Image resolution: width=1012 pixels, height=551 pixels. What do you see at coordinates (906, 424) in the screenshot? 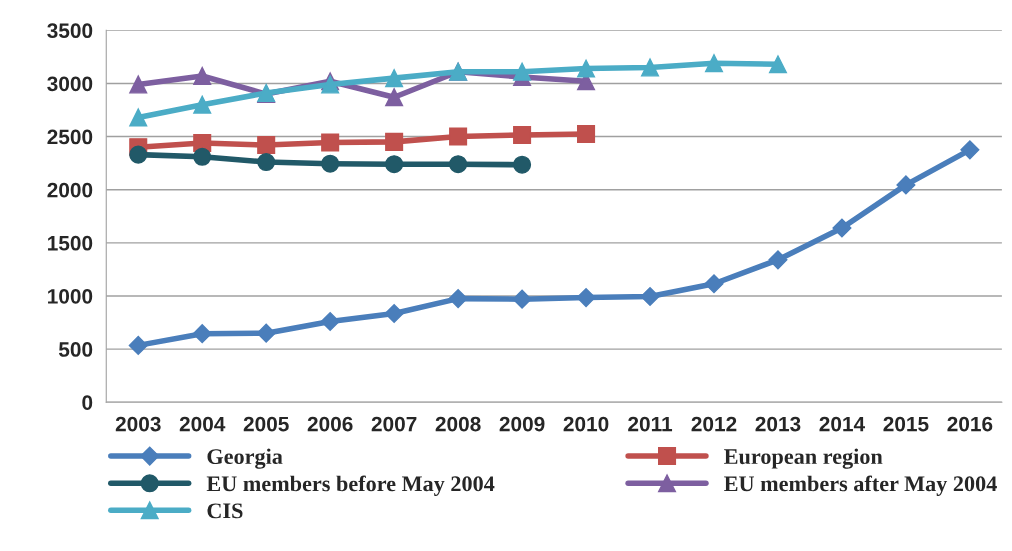
I see `x-tick-label: 2015` at bounding box center [906, 424].